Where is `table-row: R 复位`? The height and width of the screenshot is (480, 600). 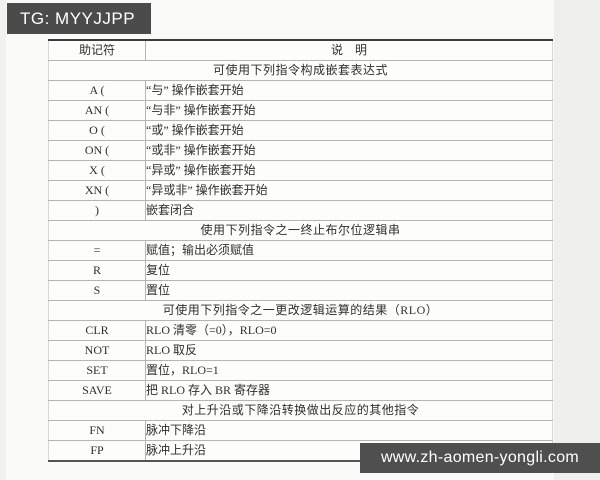 table-row: R 复位 is located at coordinates (300, 270).